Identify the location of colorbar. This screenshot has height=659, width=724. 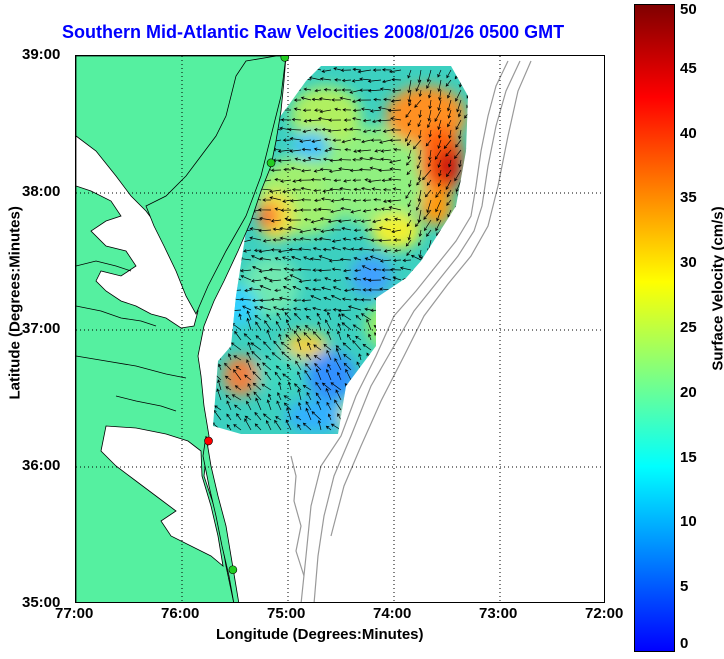
(654, 328).